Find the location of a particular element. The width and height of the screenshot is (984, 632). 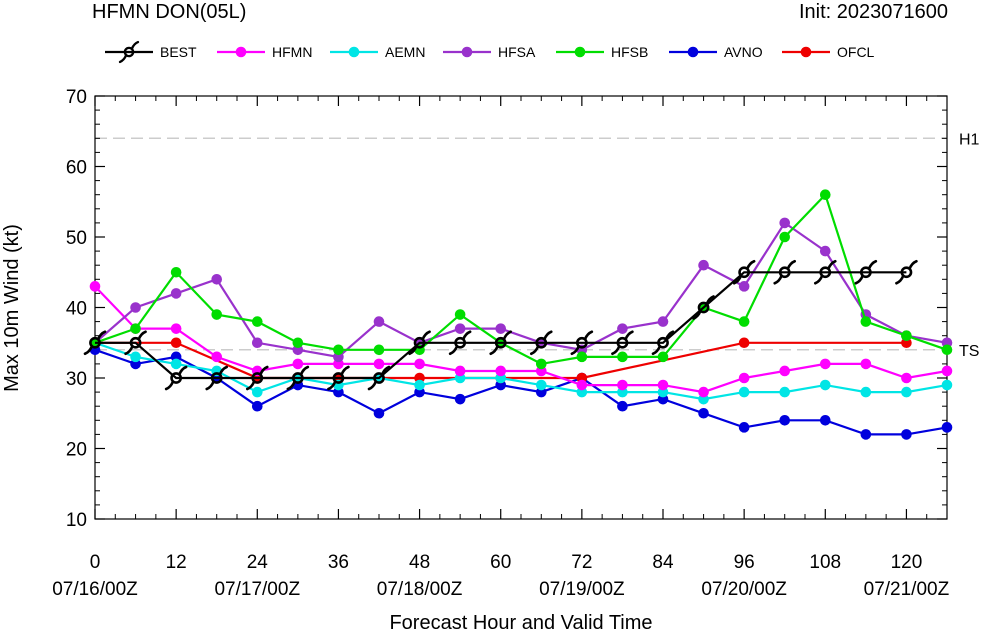

legend-item-aemn: AEMN is located at coordinates (377, 52).